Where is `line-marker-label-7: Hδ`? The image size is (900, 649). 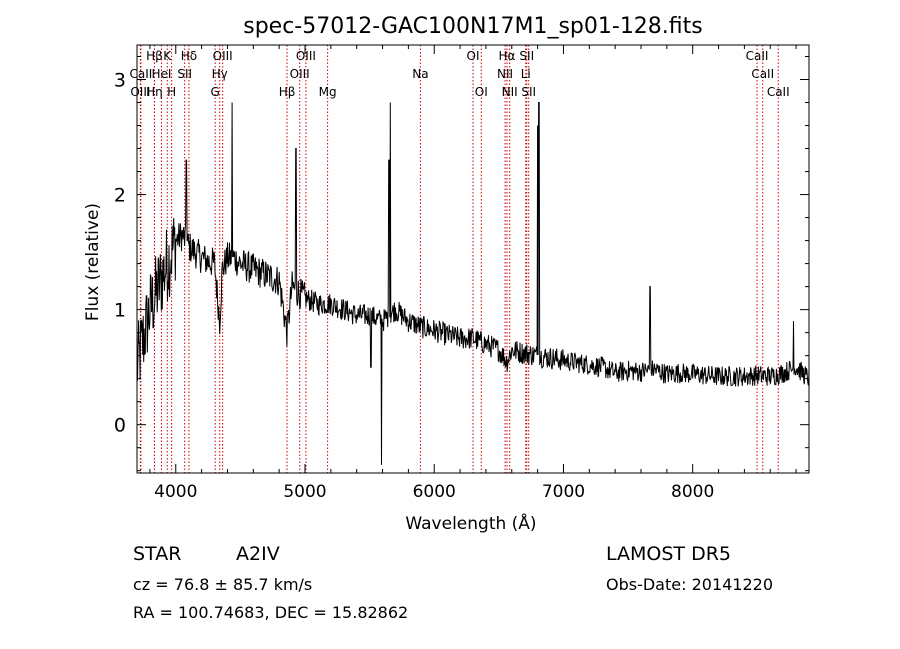
line-marker-label-7: Hδ is located at coordinates (189, 56).